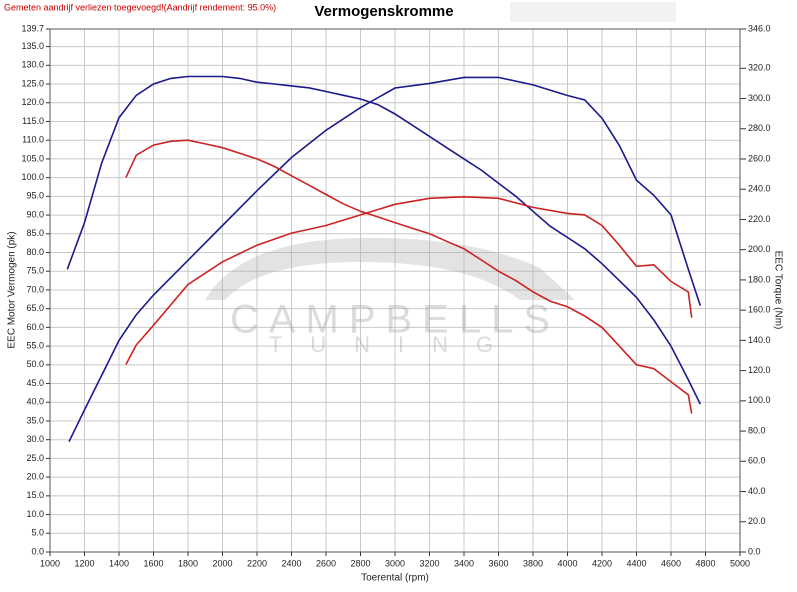  What do you see at coordinates (35, 364) in the screenshot?
I see `y-tick-label: 50.0` at bounding box center [35, 364].